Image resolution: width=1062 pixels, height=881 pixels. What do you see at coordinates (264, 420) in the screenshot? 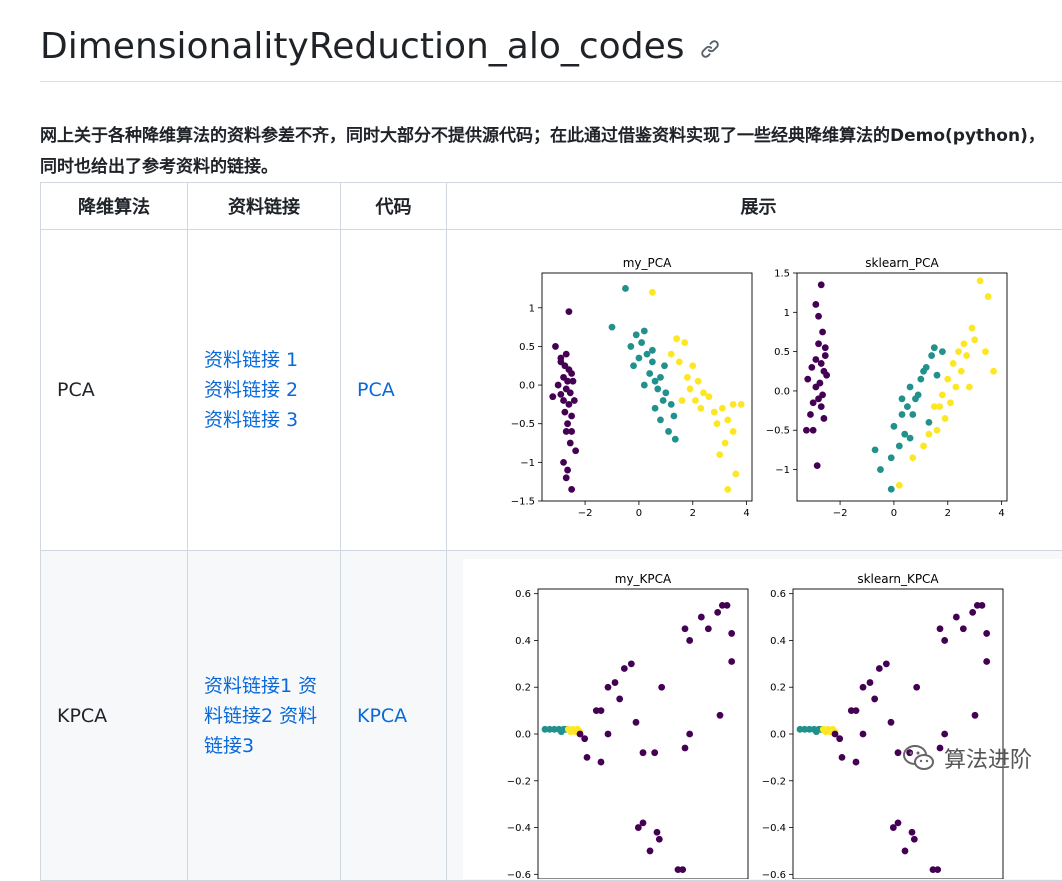
I see `reference-link-3: 资料链接 3` at bounding box center [264, 420].